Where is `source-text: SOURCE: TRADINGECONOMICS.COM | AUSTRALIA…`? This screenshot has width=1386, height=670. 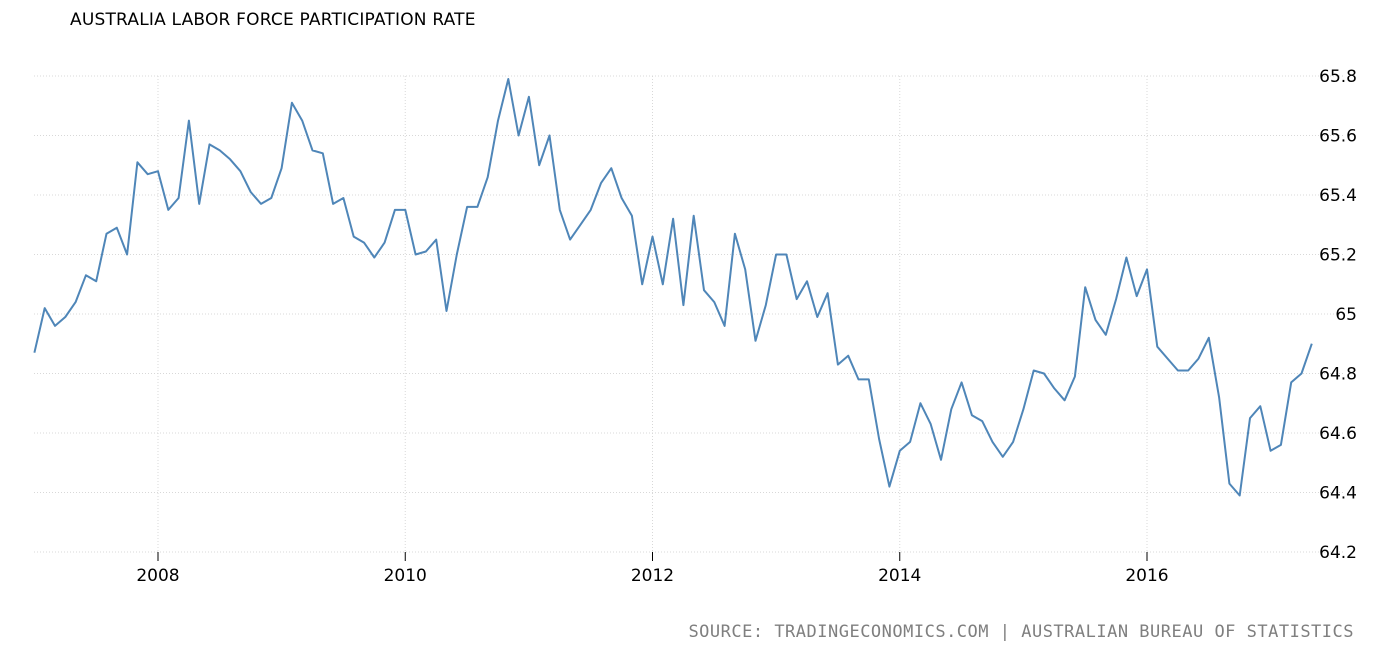 source-text: SOURCE: TRADINGECONOMICS.COM | AUSTRALIA… is located at coordinates (1021, 632).